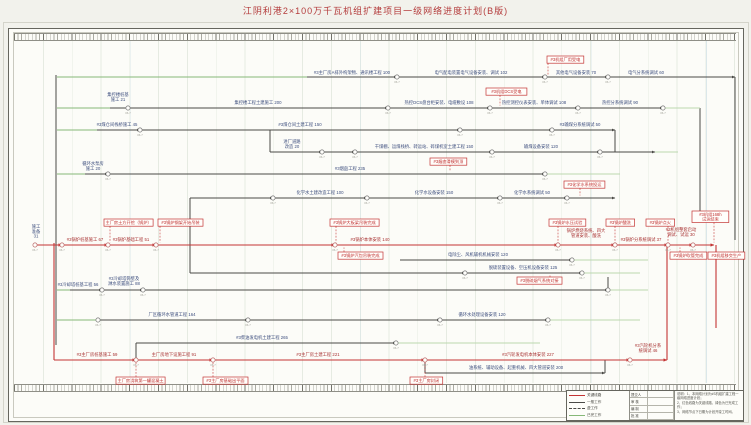 This screenshot has width=751, height=425. Describe the element at coordinates (580, 124) in the screenshot. I see `activity-label: #3输煤分系统调试 50` at that location.